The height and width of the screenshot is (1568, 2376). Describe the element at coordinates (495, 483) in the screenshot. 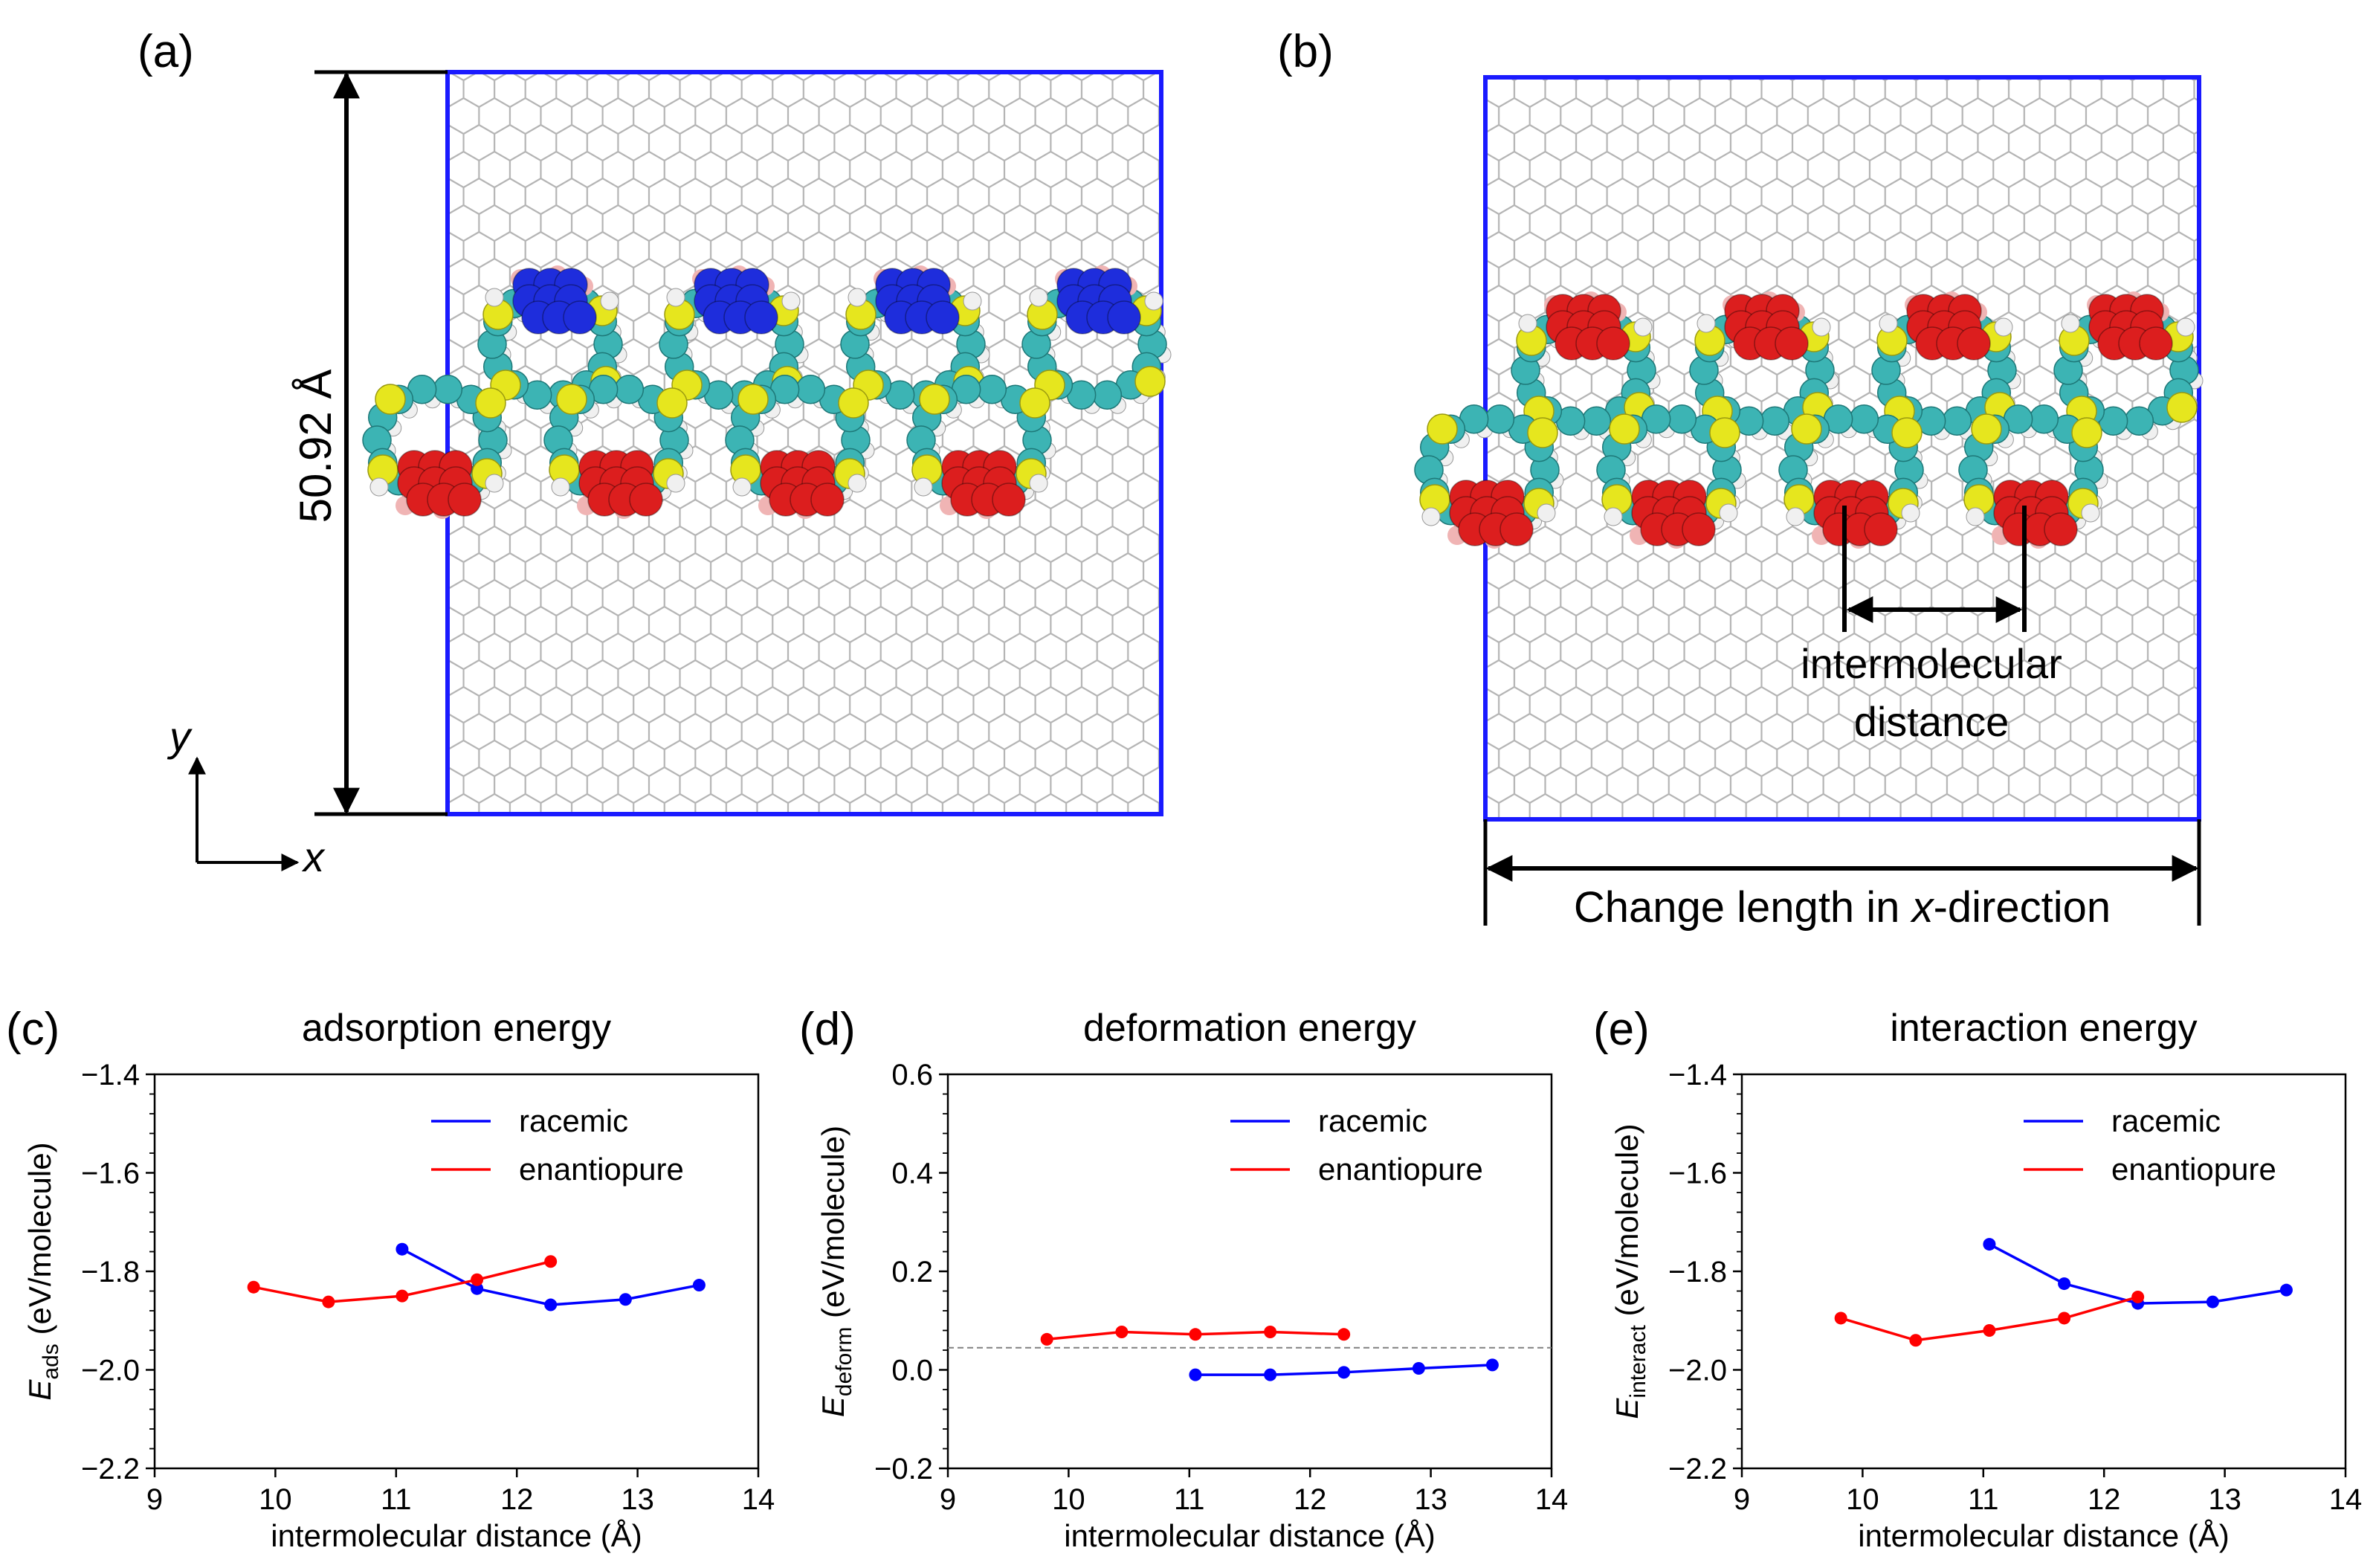

I see `molecule-a-bottom-0-hydrogen` at that location.